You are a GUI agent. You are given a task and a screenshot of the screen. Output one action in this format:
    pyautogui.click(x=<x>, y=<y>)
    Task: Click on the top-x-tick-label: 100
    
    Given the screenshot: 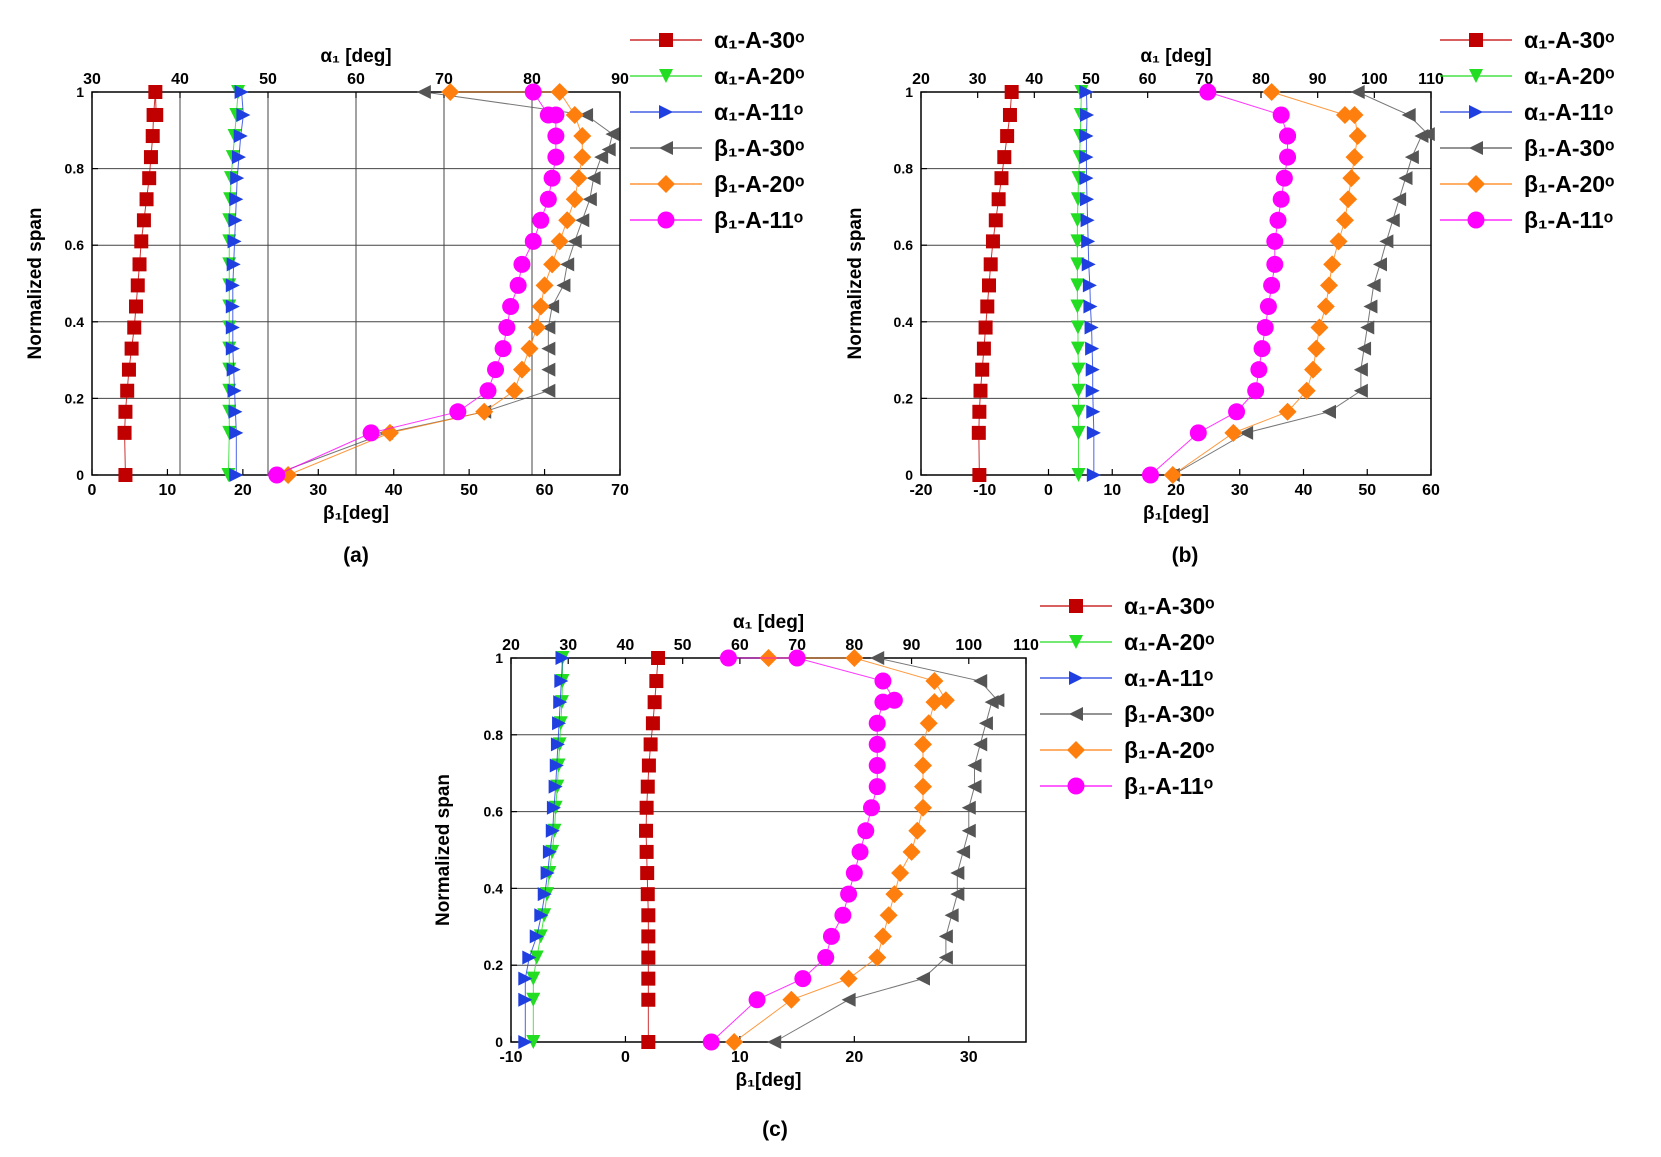 What is the action you would take?
    pyautogui.click(x=968, y=645)
    